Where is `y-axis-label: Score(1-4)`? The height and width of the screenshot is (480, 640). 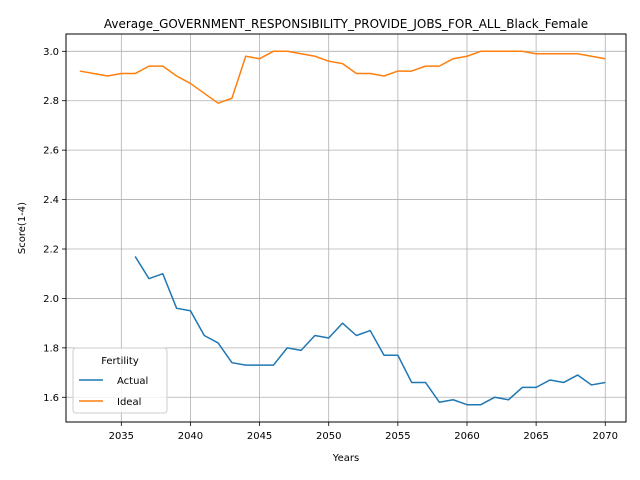
y-axis-label: Score(1-4) is located at coordinates (22, 228).